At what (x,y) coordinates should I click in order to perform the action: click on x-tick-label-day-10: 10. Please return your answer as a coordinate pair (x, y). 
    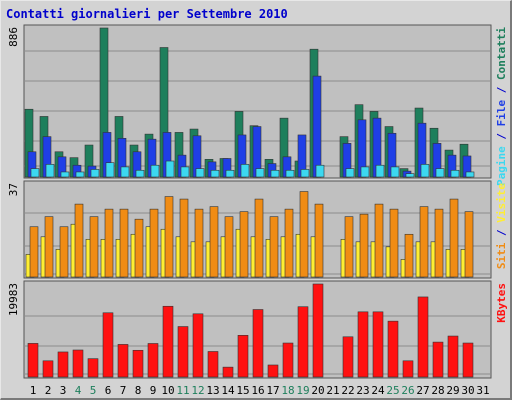
    Looking at the image, I should click on (167, 390).